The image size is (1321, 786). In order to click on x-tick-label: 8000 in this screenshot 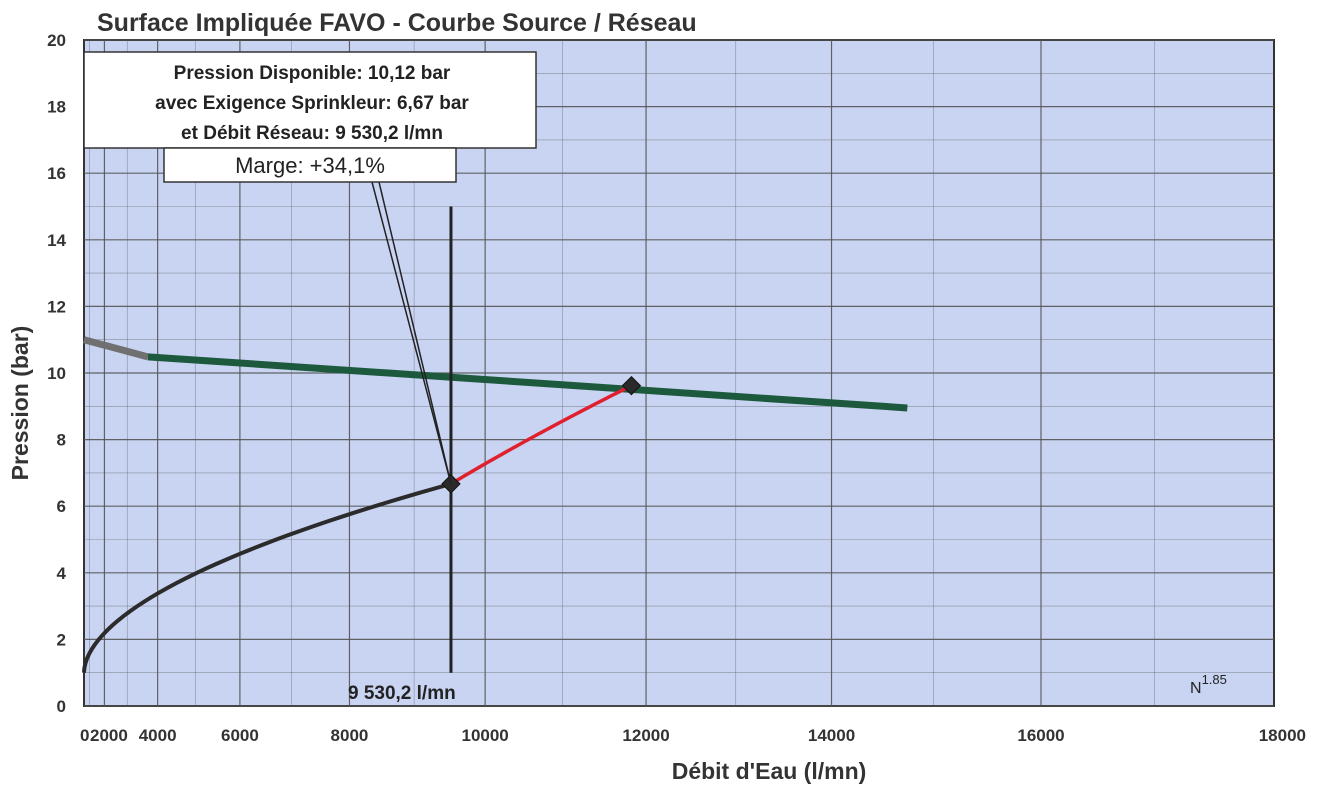, I will do `click(350, 735)`.